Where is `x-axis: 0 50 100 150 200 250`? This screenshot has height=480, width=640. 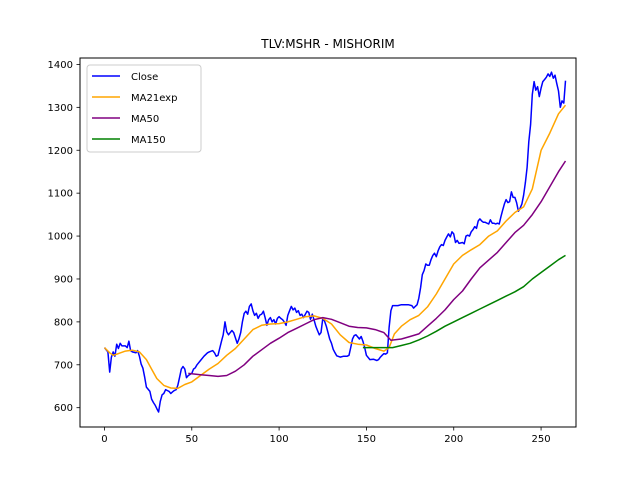
x-axis: 0 50 100 150 200 250 is located at coordinates (326, 436).